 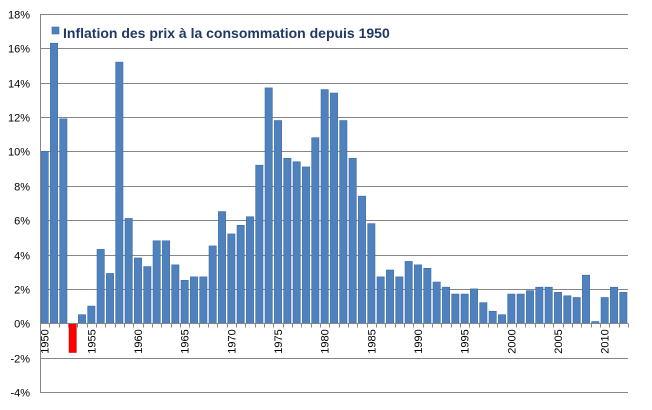 What do you see at coordinates (315, 230) in the screenshot?
I see `bar-1979` at bounding box center [315, 230].